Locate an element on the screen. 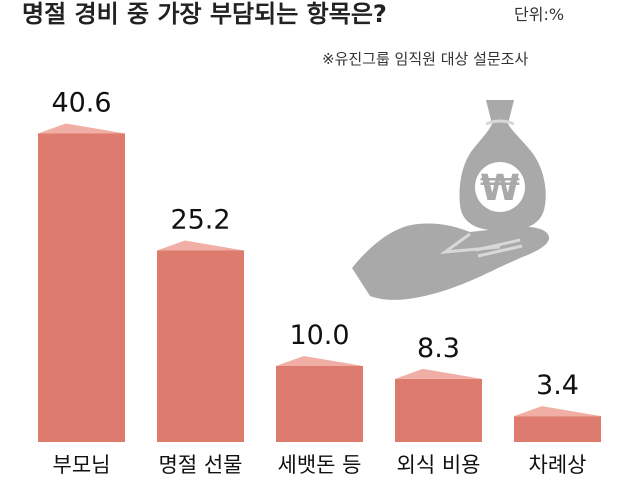 Image resolution: width=640 pixels, height=480 pixels. hand-icon is located at coordinates (451, 261).